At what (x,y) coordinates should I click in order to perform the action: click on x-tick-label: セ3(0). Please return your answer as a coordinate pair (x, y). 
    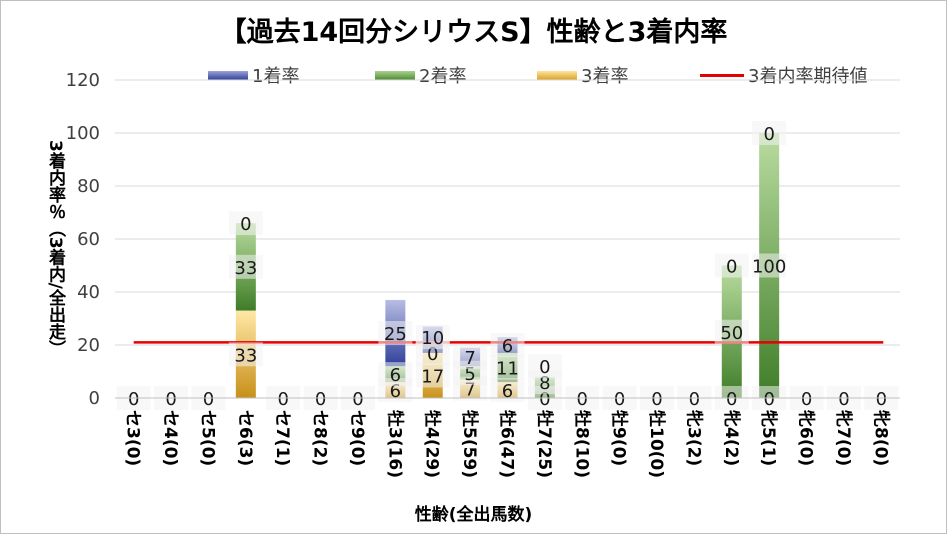
    Looking at the image, I should click on (133, 438).